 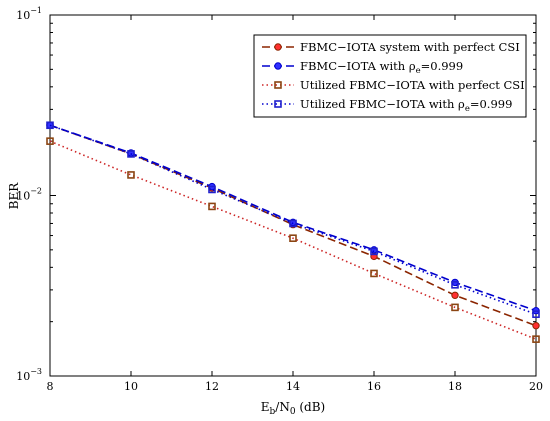 I want to click on x-axis-label: Eb/N0 (dB), so click(x=293, y=408).